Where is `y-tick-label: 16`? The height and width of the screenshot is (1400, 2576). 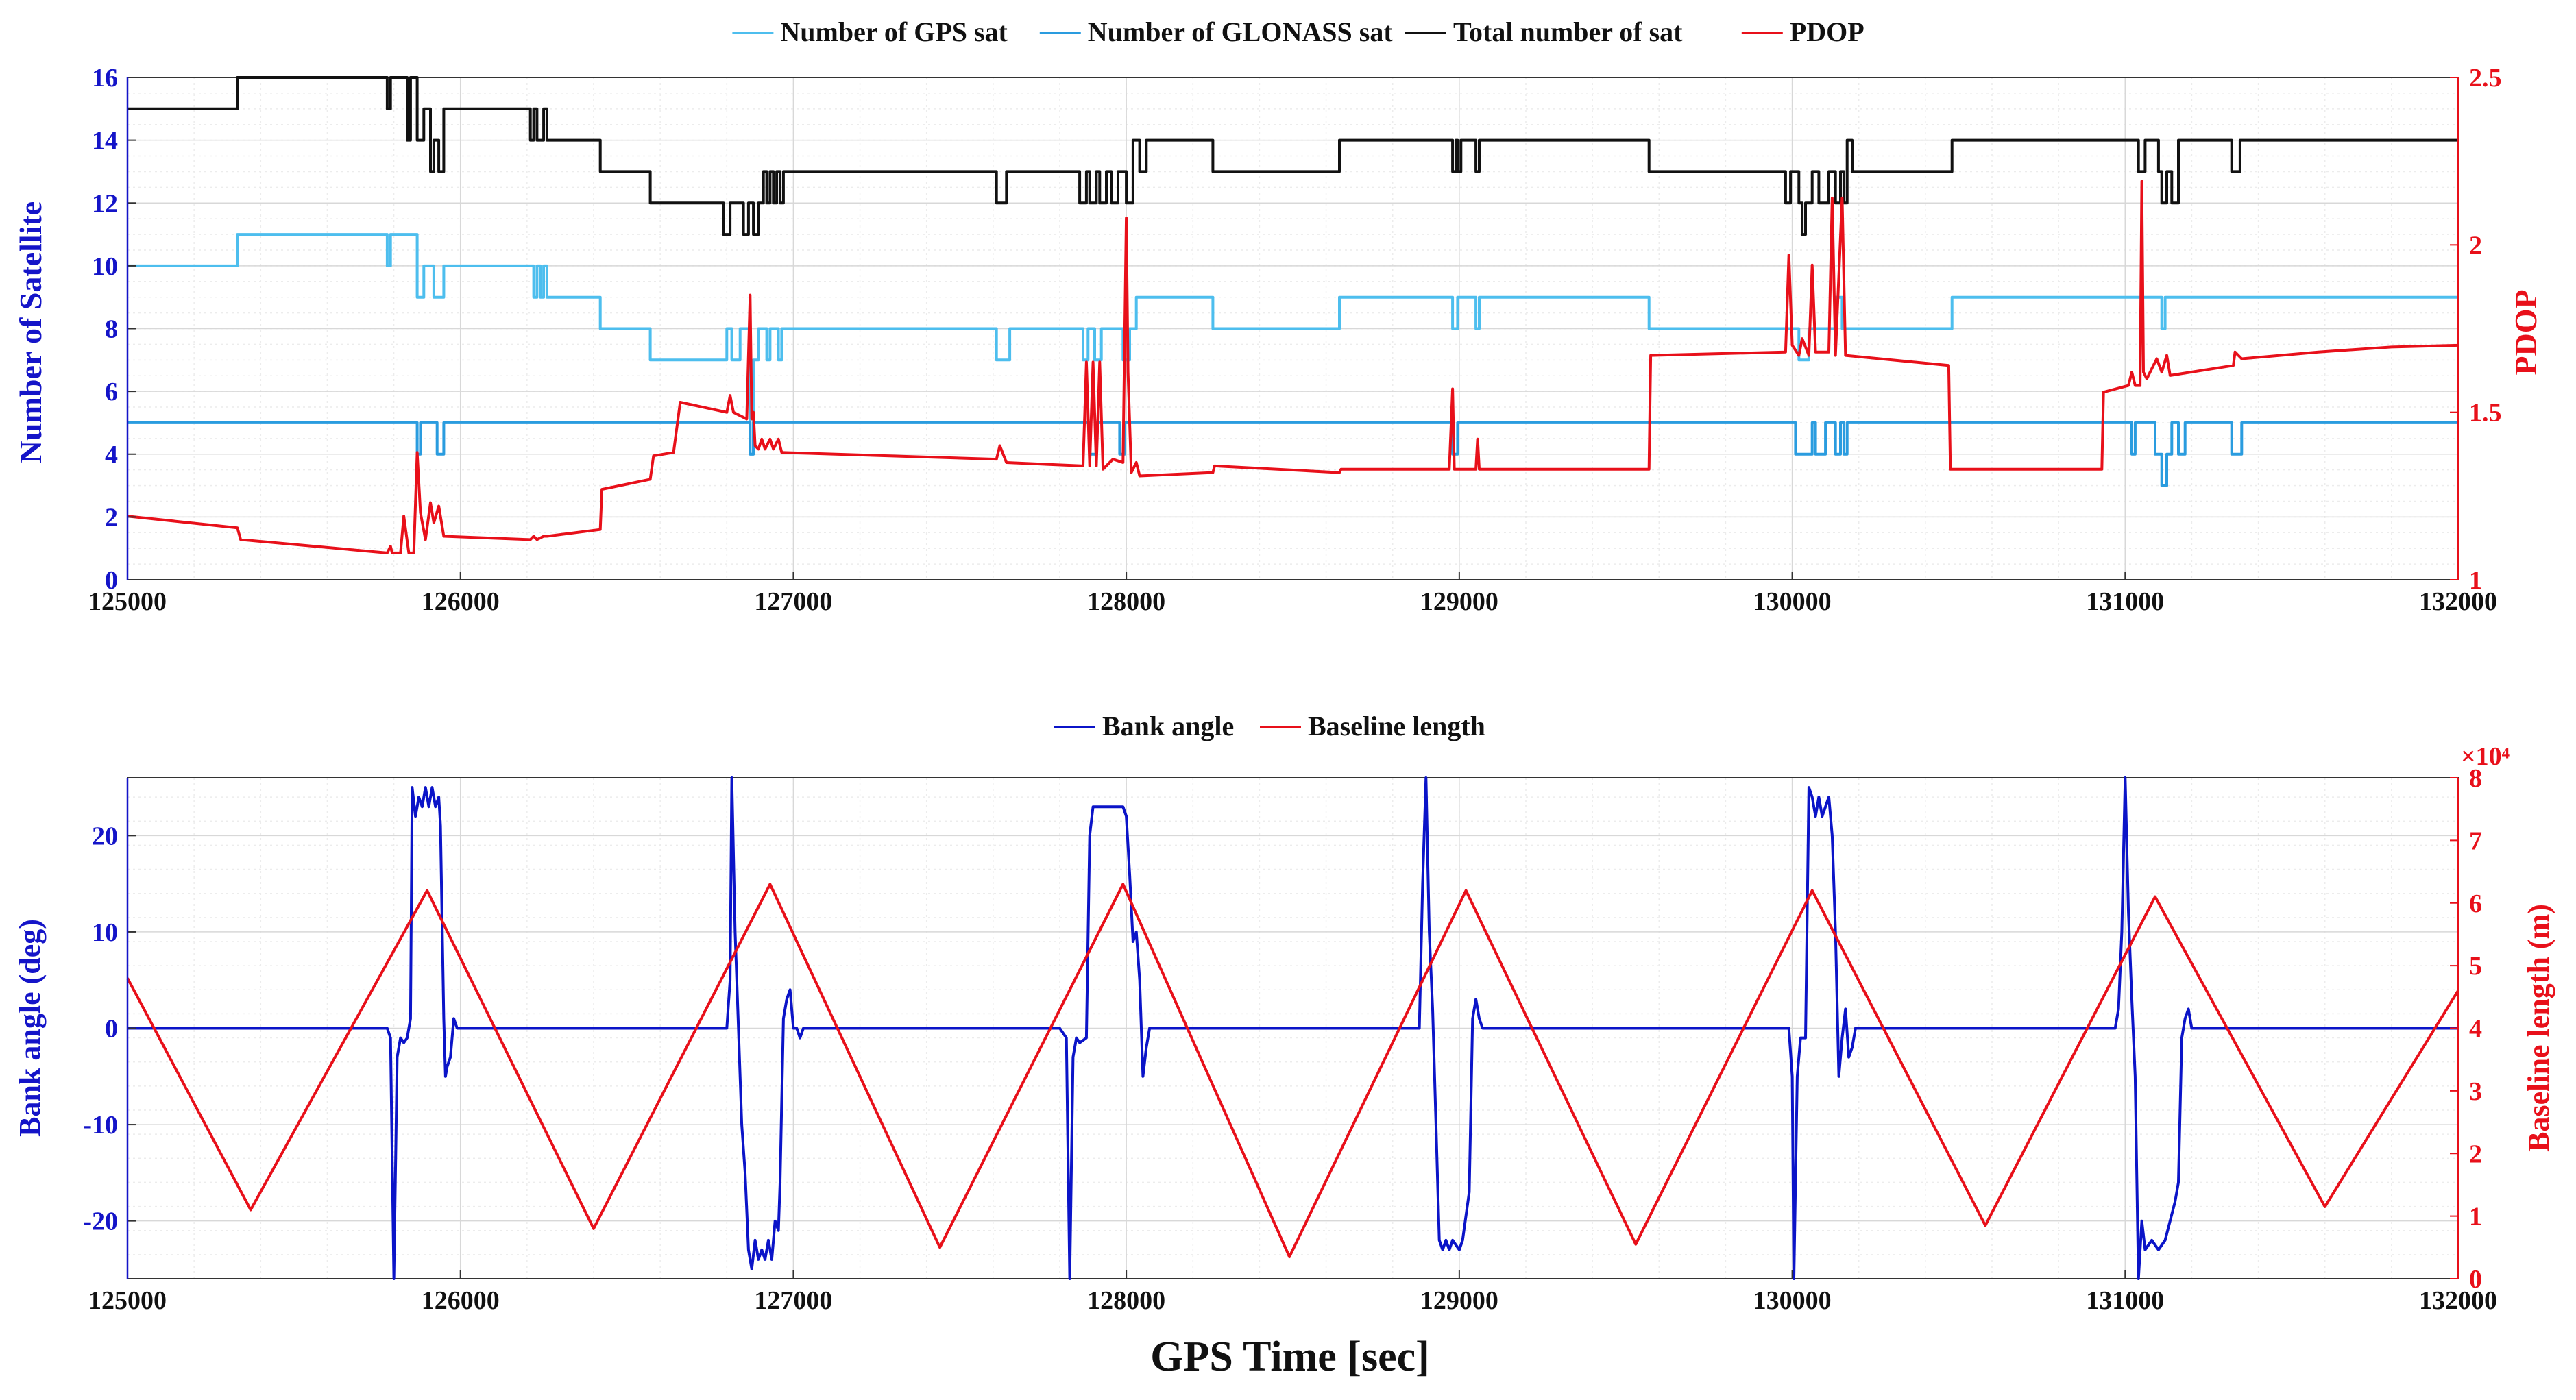
y-tick-label: 16 is located at coordinates (105, 78).